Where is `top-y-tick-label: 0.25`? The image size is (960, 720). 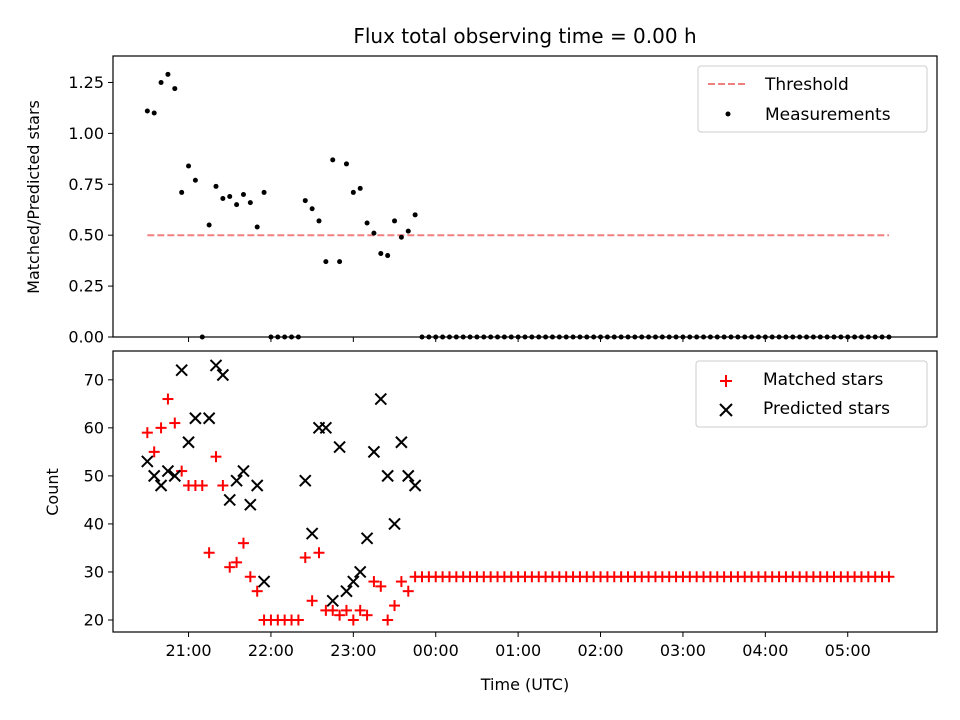
top-y-tick-label: 0.25 is located at coordinates (86, 286).